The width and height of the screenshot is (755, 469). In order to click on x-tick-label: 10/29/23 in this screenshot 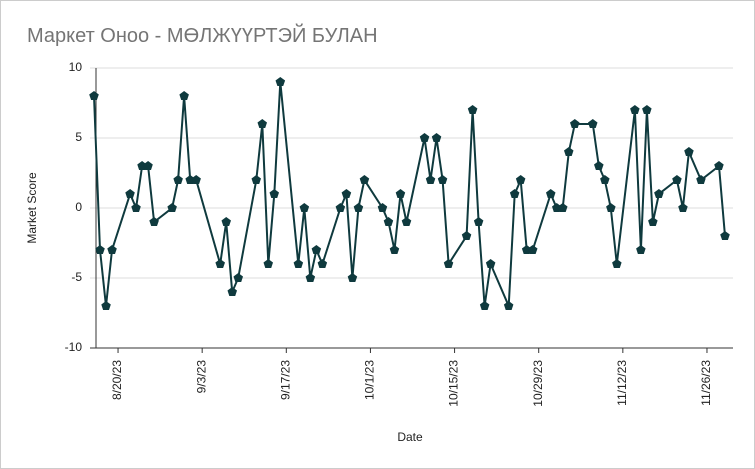, I will do `click(538, 383)`.